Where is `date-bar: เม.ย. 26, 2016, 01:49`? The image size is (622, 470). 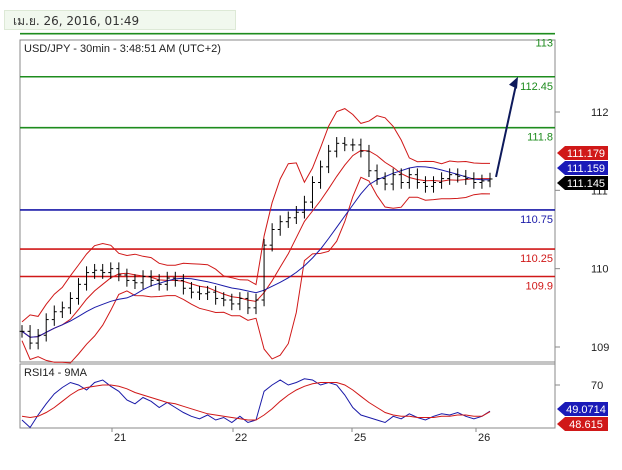 date-bar: เม.ย. 26, 2016, 01:49 is located at coordinates (311, 19).